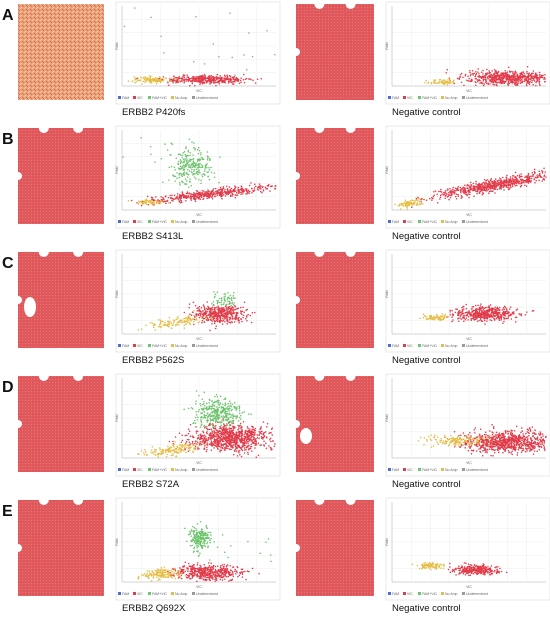  What do you see at coordinates (151, 484) in the screenshot?
I see `caption: ERBB2 S72A` at bounding box center [151, 484].